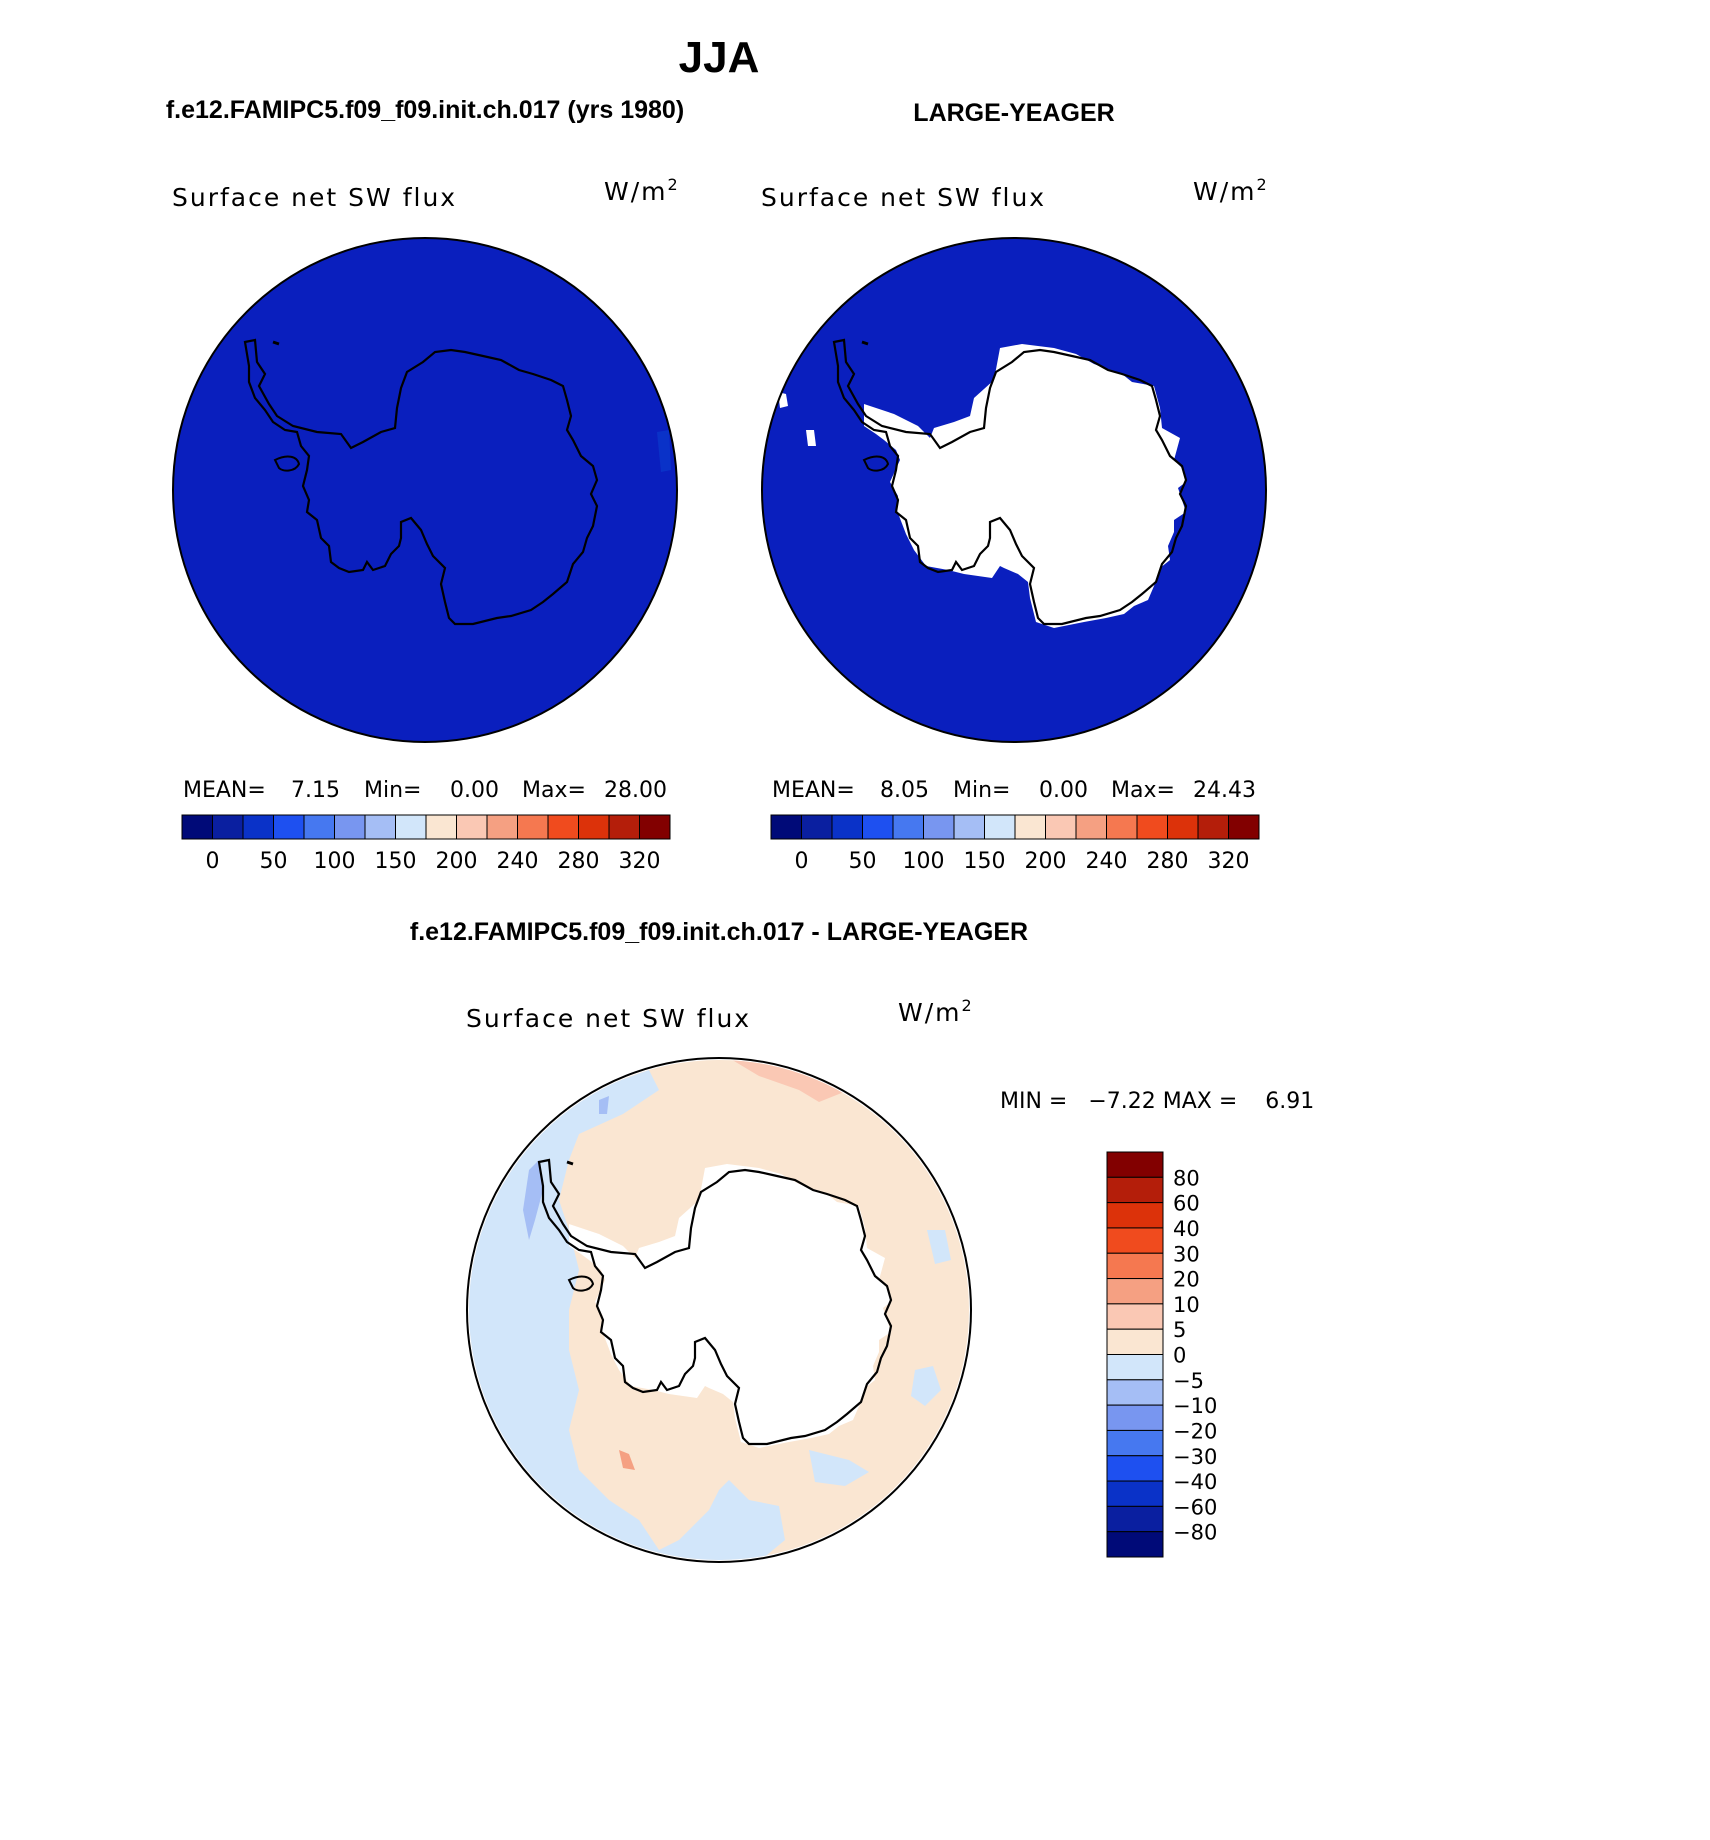 Image resolution: width=1710 pixels, height=1840 pixels. Describe the element at coordinates (1186, 1254) in the screenshot. I see `colorbar-tick-label: 30` at that location.